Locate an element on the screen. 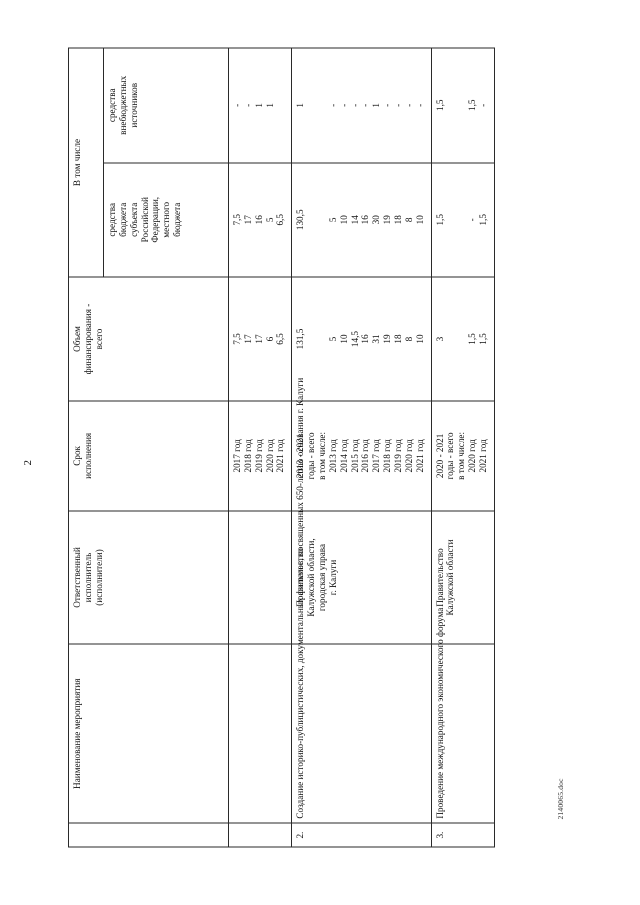  cell-line: 8 is located at coordinates (408, 338).